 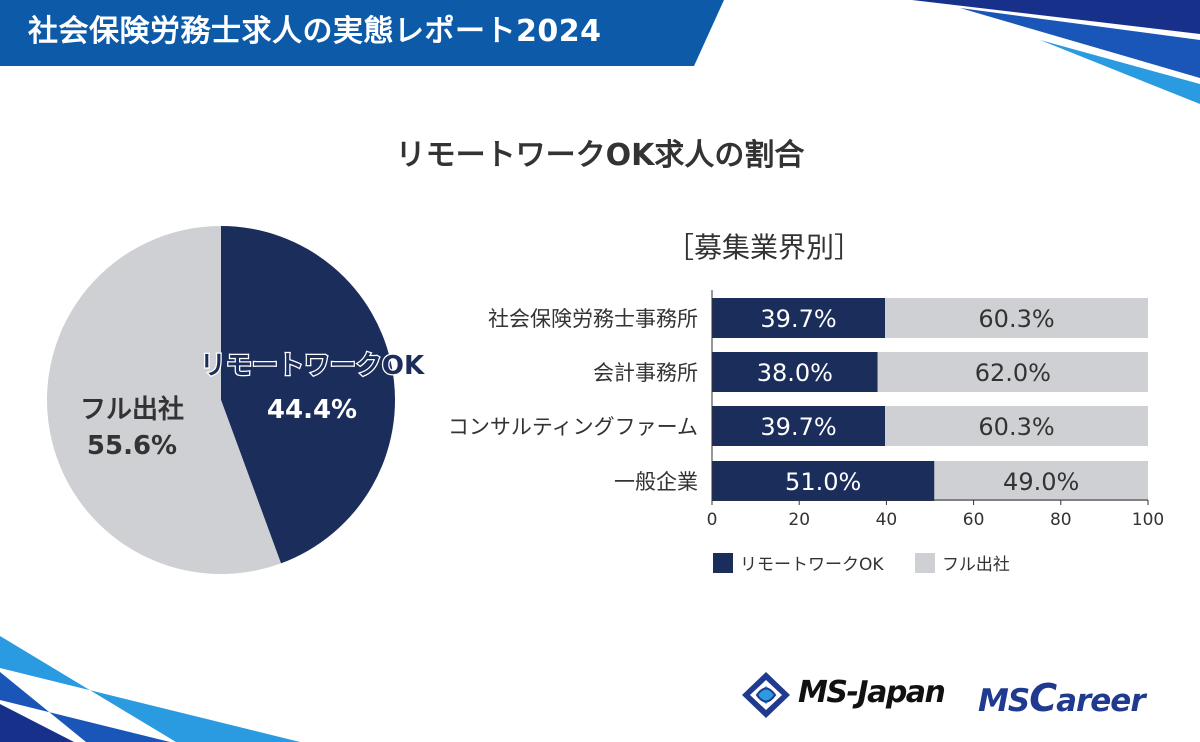 What do you see at coordinates (85, 707) in the screenshot?
I see `corner-stripe-bottom-mid` at bounding box center [85, 707].